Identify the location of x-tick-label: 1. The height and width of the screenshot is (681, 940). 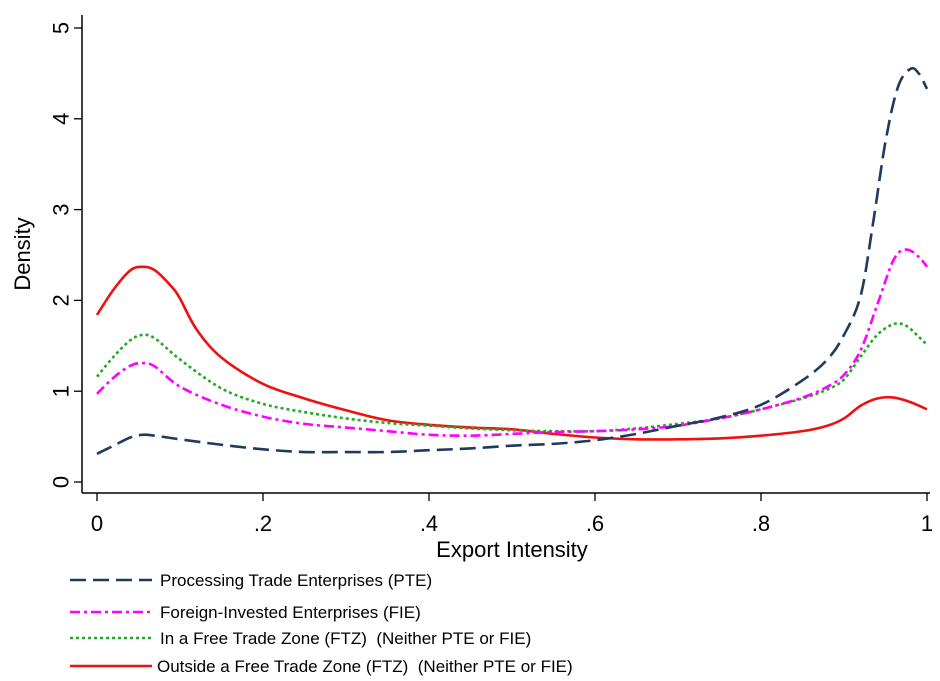
(927, 523).